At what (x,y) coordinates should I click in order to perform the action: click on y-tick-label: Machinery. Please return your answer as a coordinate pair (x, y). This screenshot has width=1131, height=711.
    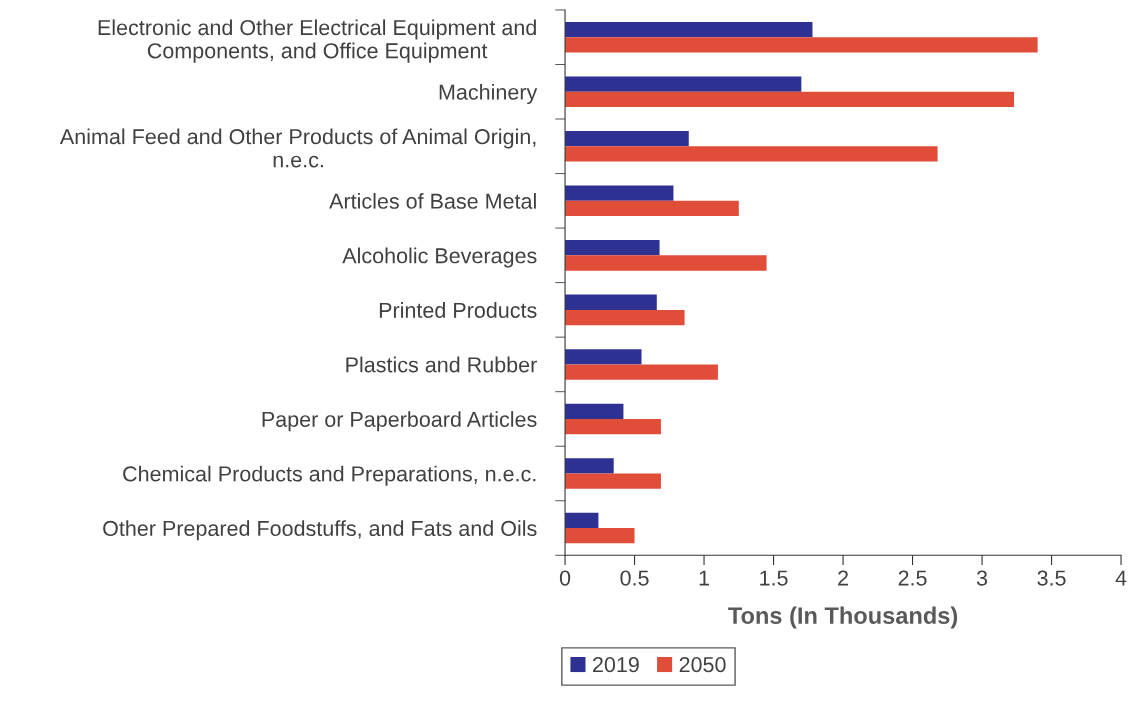
    Looking at the image, I should click on (488, 94).